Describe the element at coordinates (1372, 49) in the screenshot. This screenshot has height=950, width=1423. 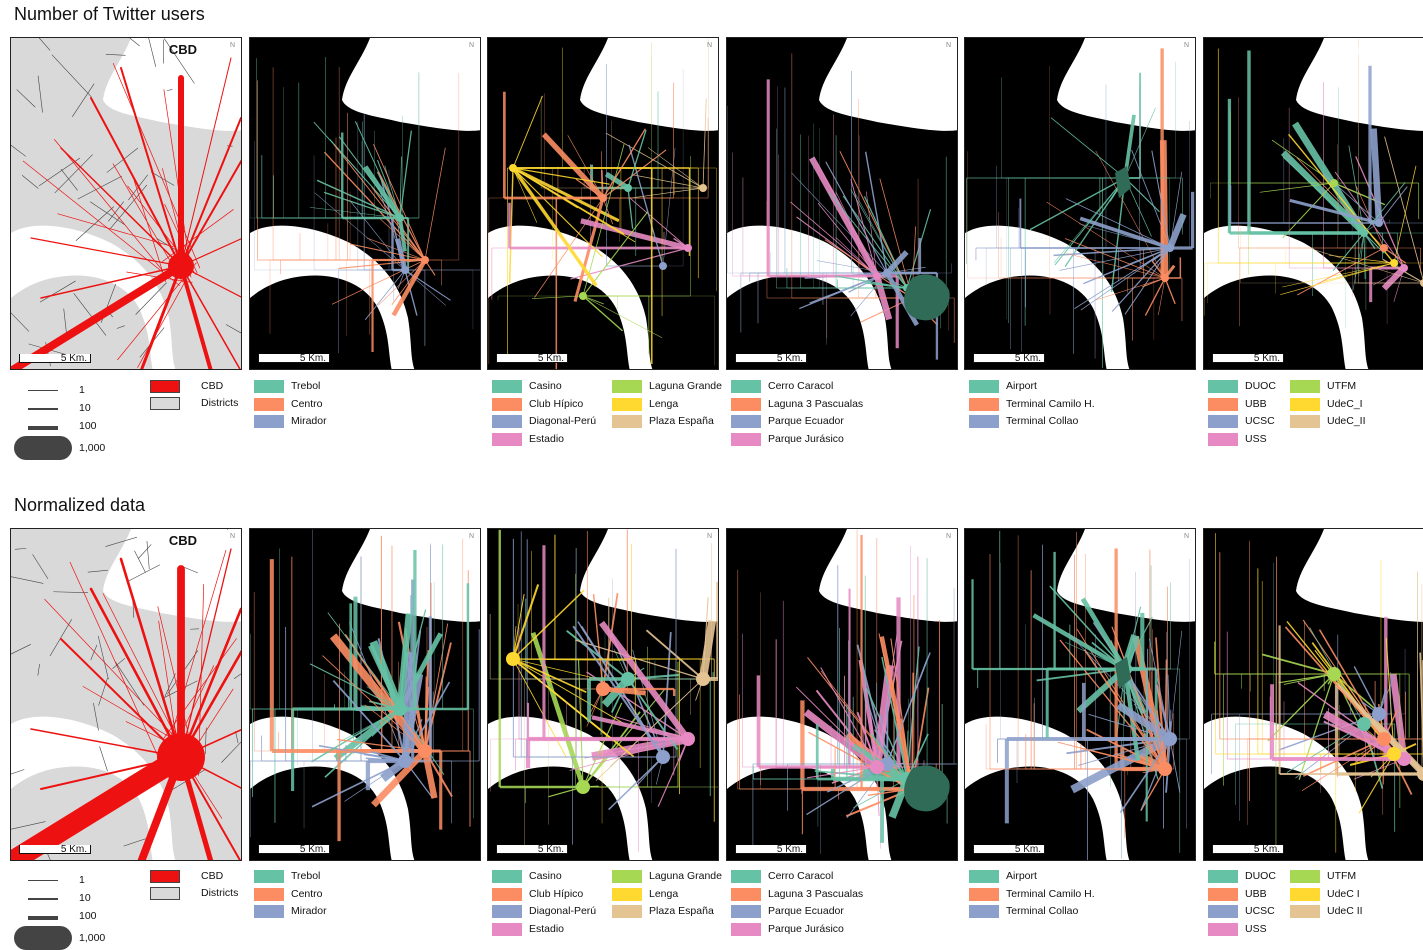
I see `panel-title: Campus` at that location.